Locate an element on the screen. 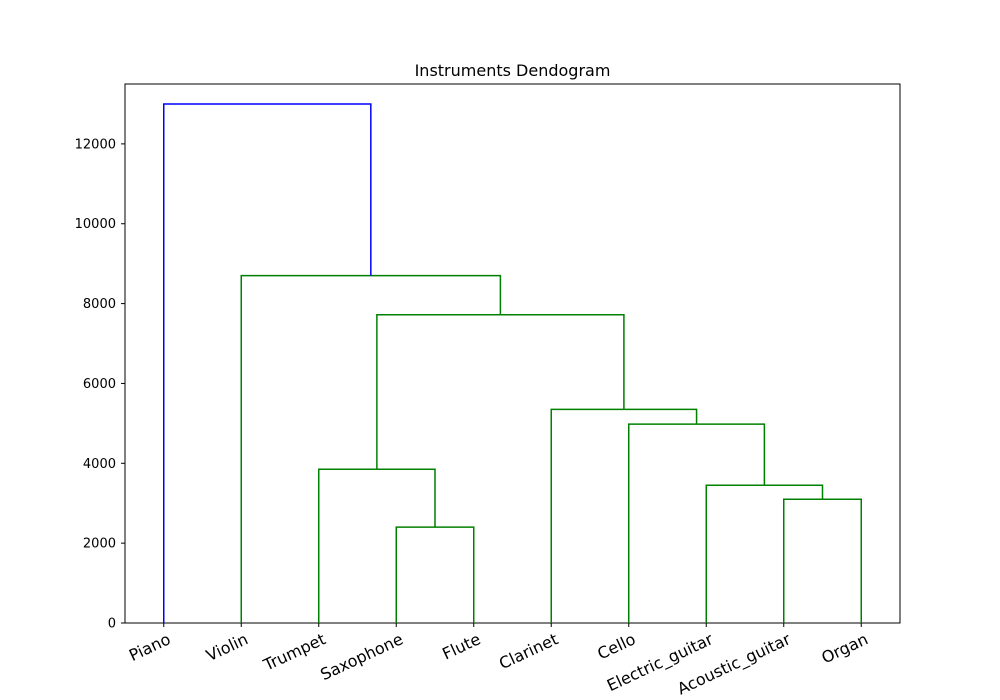 This screenshot has height=700, width=1000. y-tick-label: 10000 is located at coordinates (95, 224).